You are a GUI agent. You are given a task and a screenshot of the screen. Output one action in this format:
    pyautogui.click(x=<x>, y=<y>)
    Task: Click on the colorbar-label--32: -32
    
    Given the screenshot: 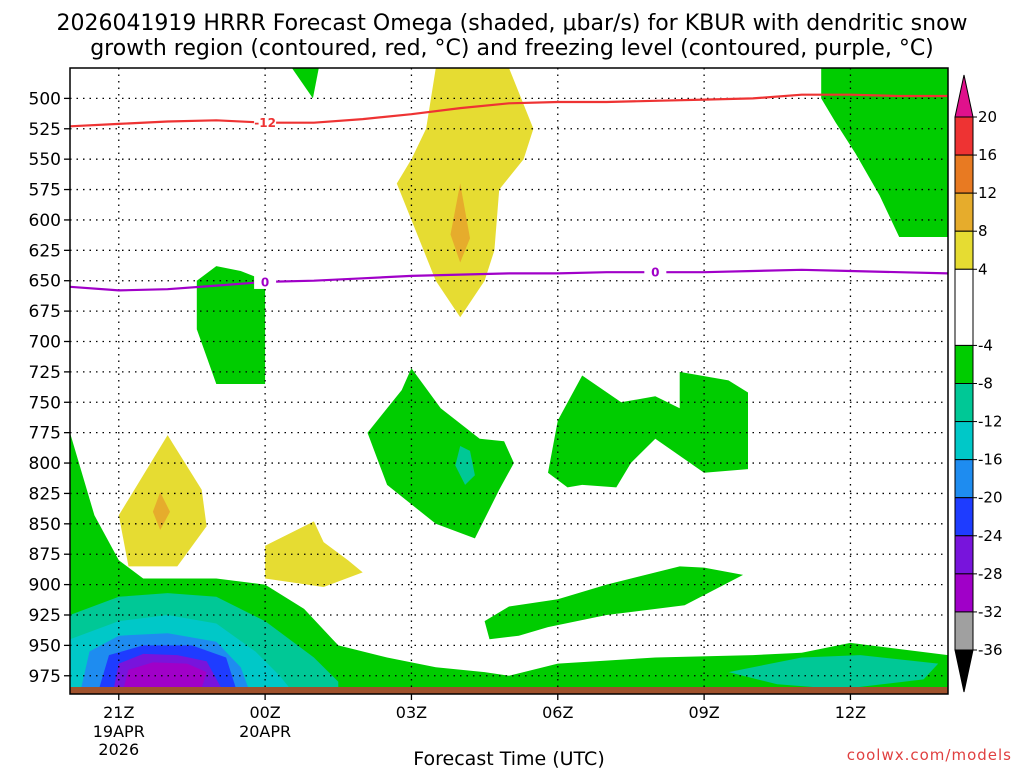 What is the action you would take?
    pyautogui.click(x=990, y=612)
    